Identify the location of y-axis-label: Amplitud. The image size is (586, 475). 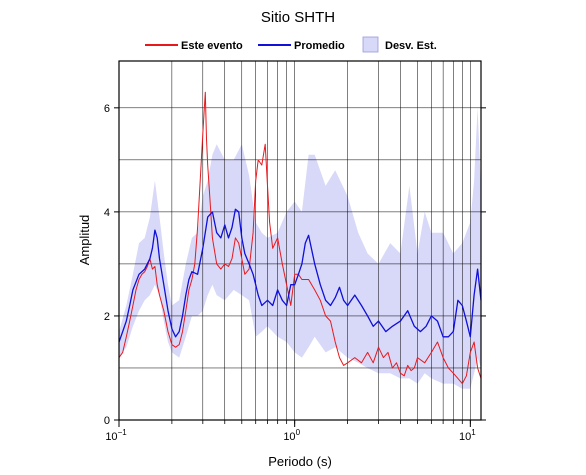
(84, 240).